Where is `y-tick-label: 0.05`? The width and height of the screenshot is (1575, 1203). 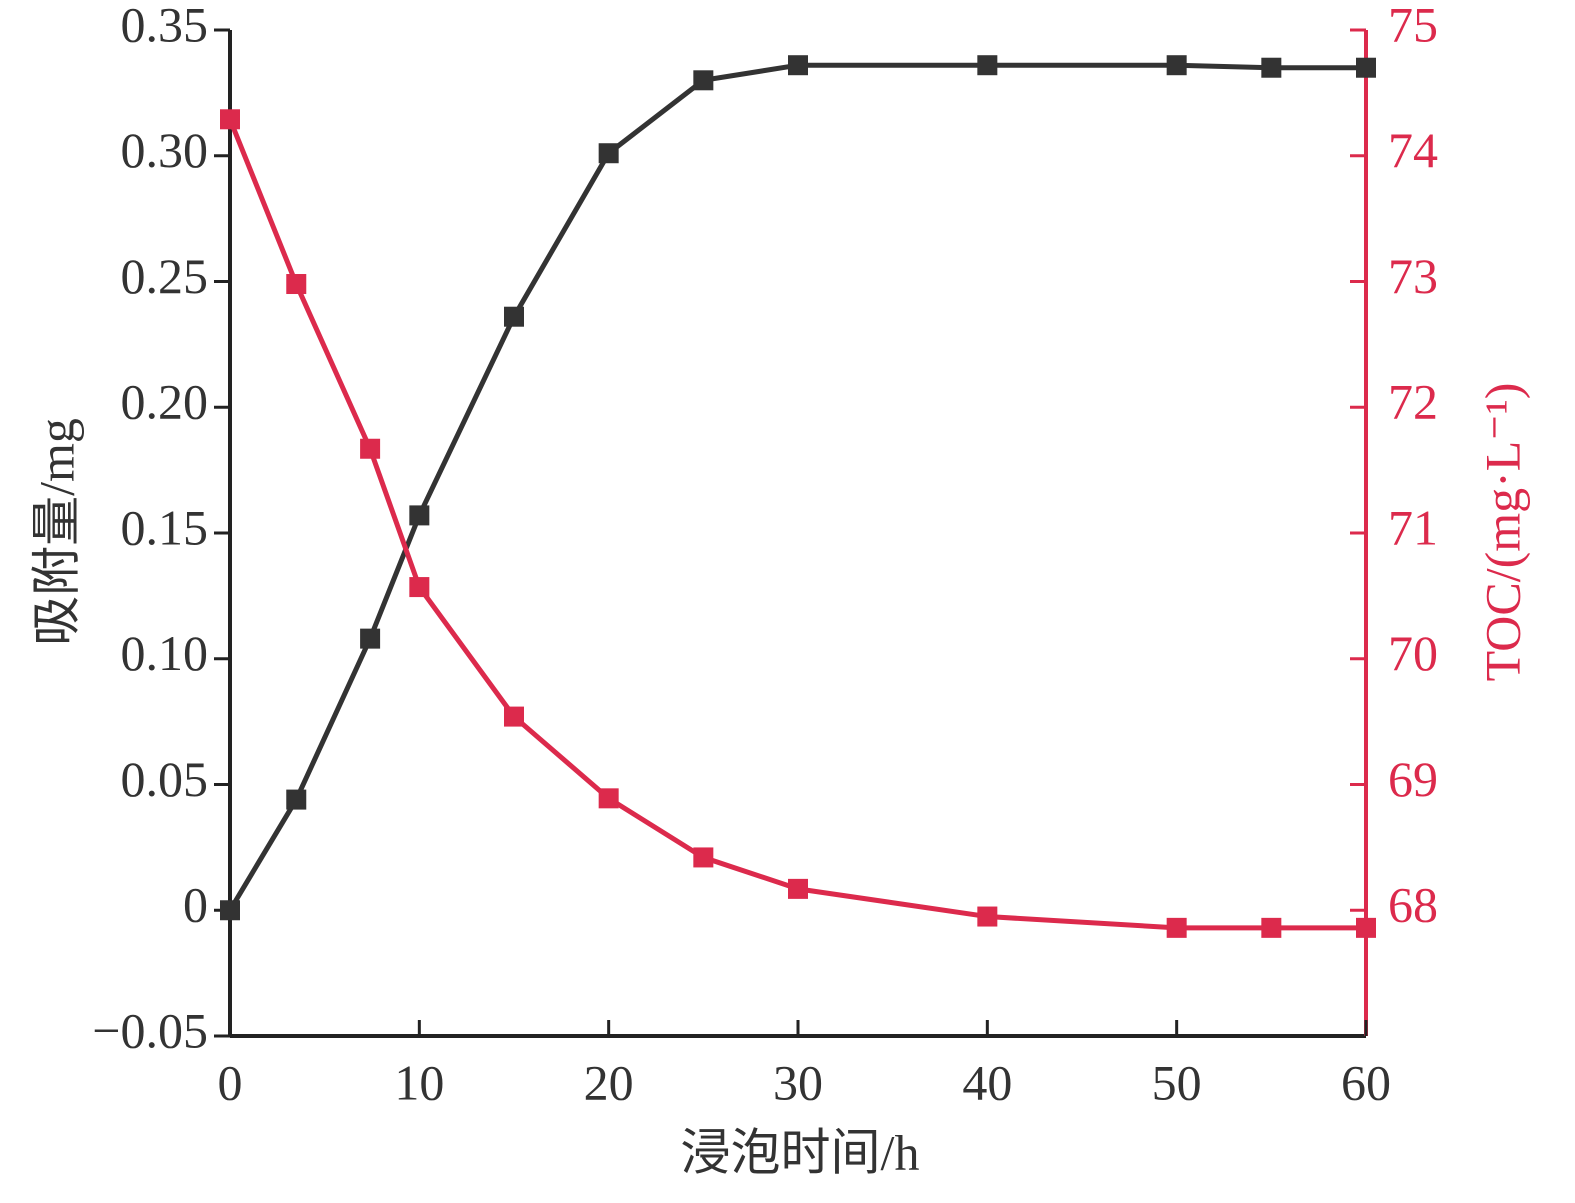
y-tick-label: 0.05 is located at coordinates (165, 779).